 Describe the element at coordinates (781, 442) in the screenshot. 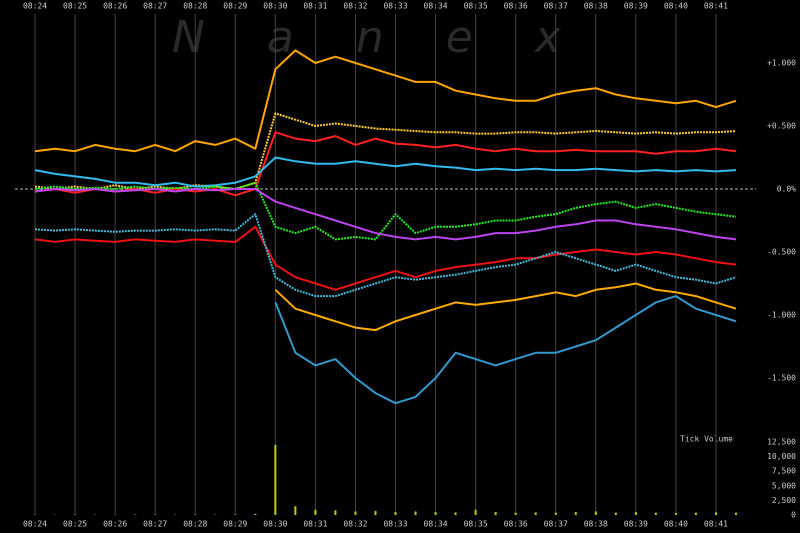

I see `volume-tick-label: 12,500` at that location.